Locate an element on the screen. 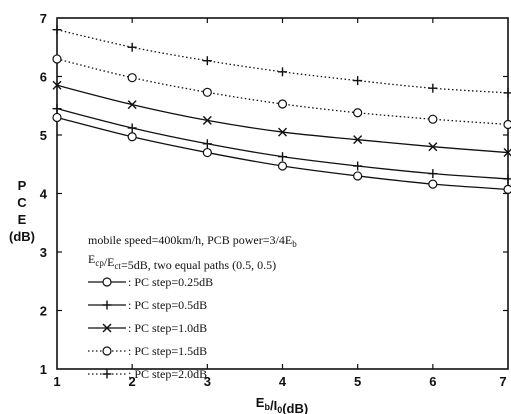  legend-label-1: : PC step=0.25dB is located at coordinates (170, 282).